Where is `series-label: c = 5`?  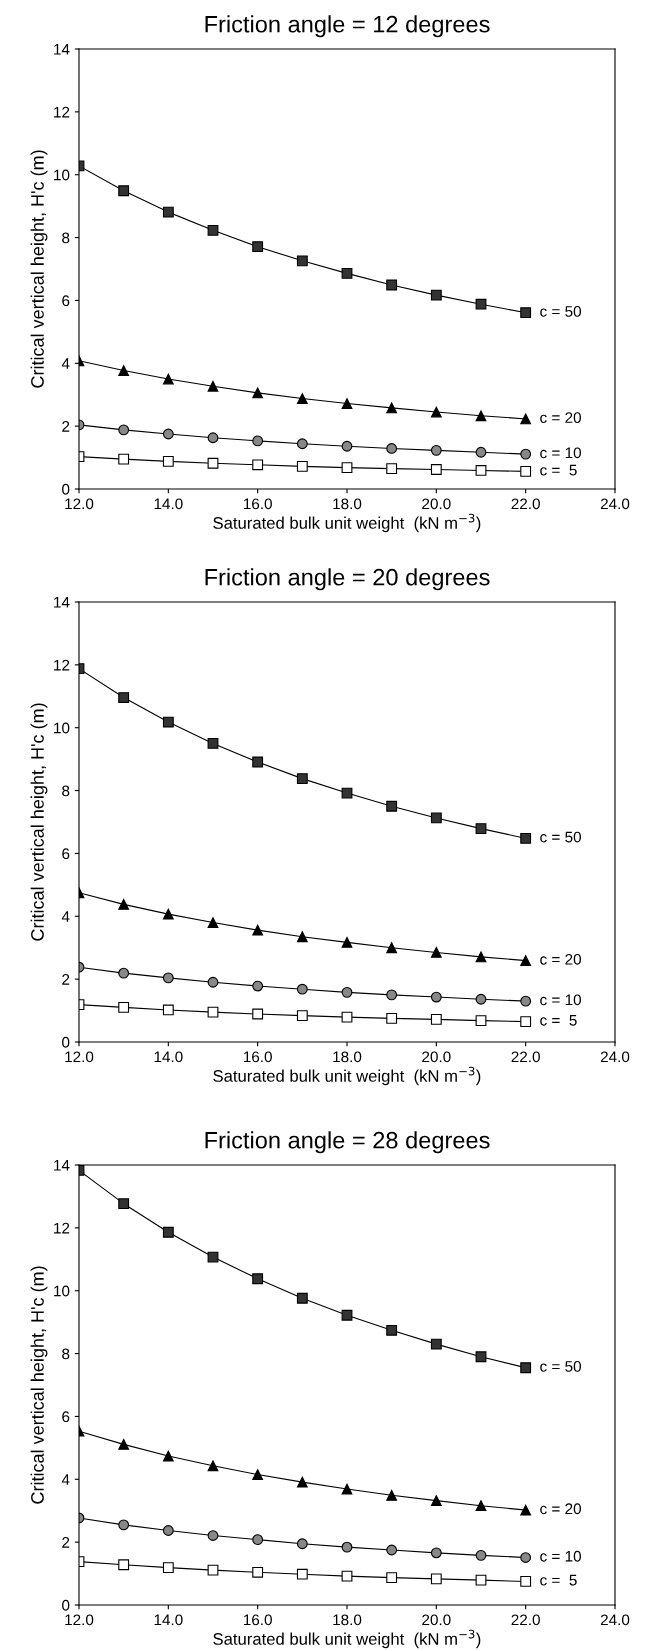
series-label: c = 5 is located at coordinates (558, 1580).